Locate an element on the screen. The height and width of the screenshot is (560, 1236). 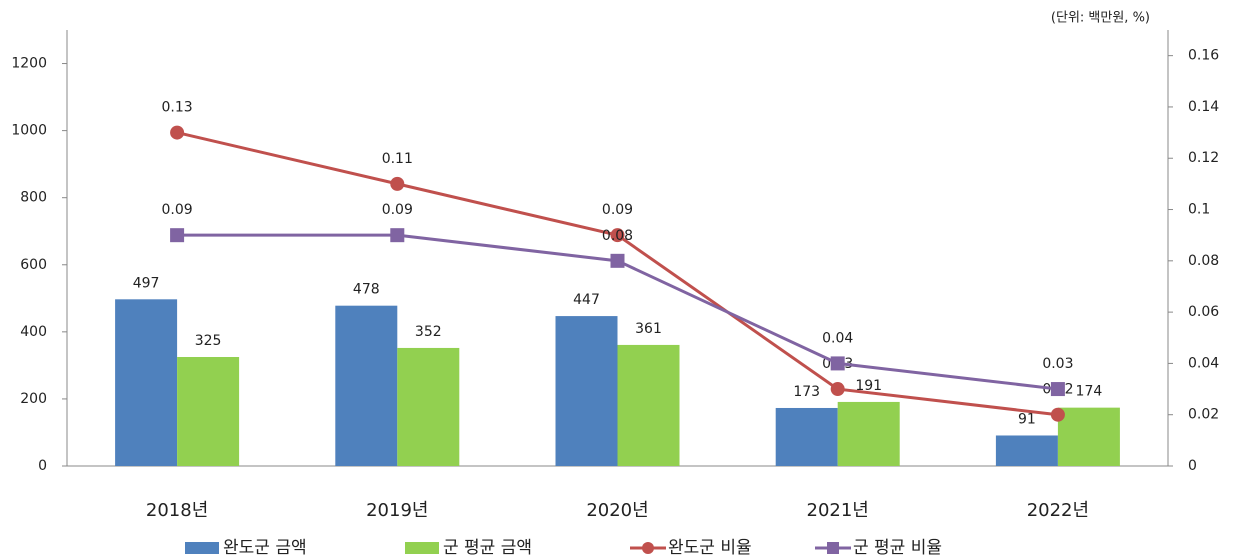
legend-label: 군 평균 비율 is located at coordinates (897, 548).